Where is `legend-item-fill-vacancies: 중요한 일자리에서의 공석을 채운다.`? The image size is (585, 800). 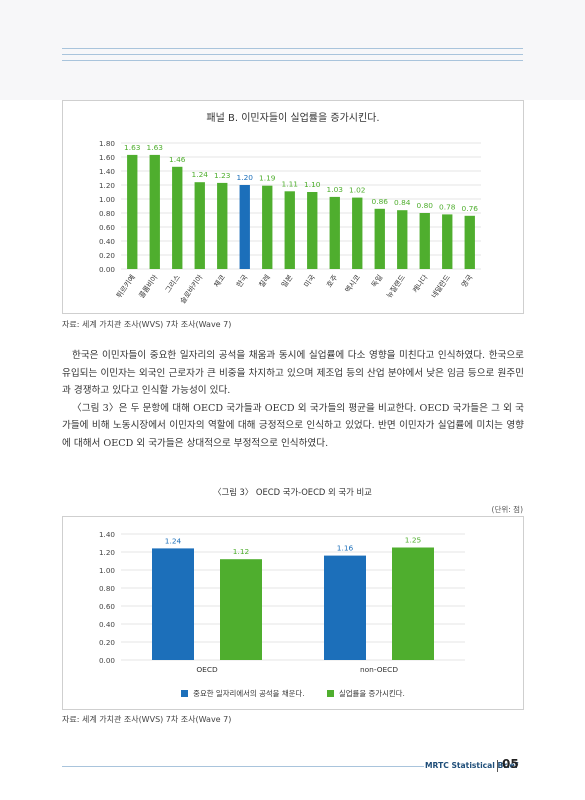 legend-item-fill-vacancies: 중요한 일자리에서의 공석을 채운다. is located at coordinates (243, 693).